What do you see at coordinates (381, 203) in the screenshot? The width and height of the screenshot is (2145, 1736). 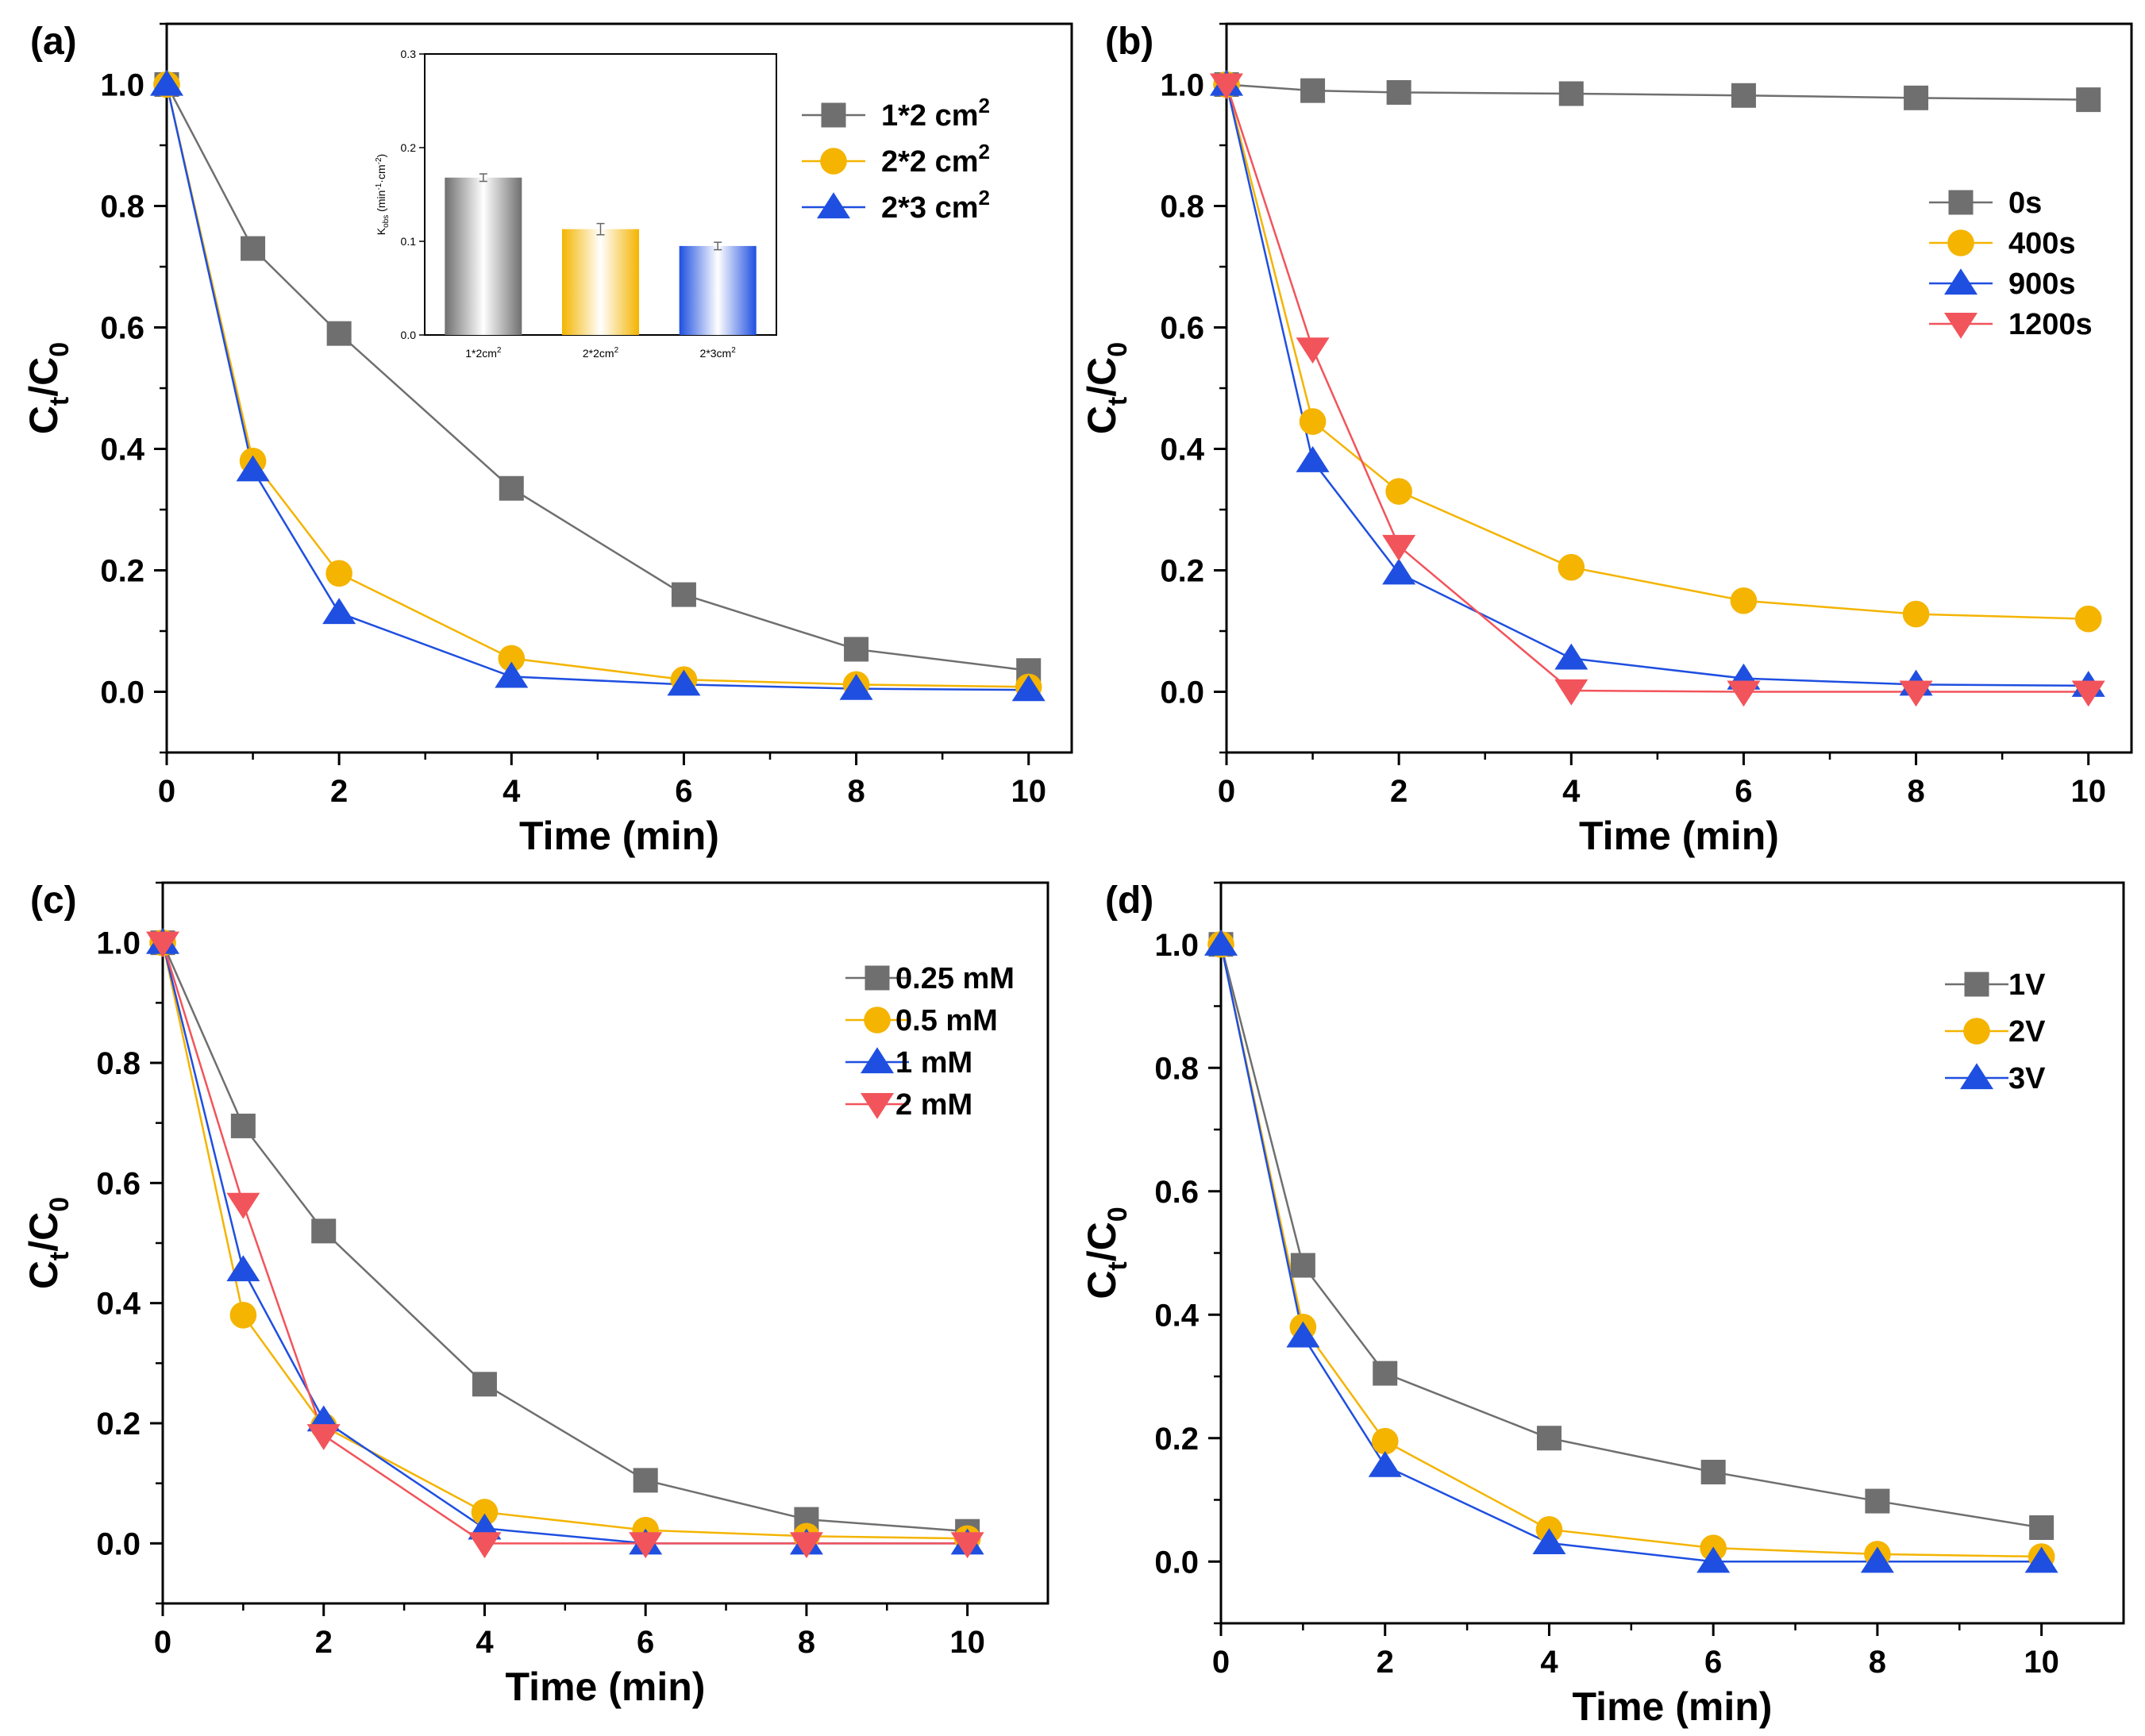 I see `inset-y-label-part: (min` at bounding box center [381, 203].